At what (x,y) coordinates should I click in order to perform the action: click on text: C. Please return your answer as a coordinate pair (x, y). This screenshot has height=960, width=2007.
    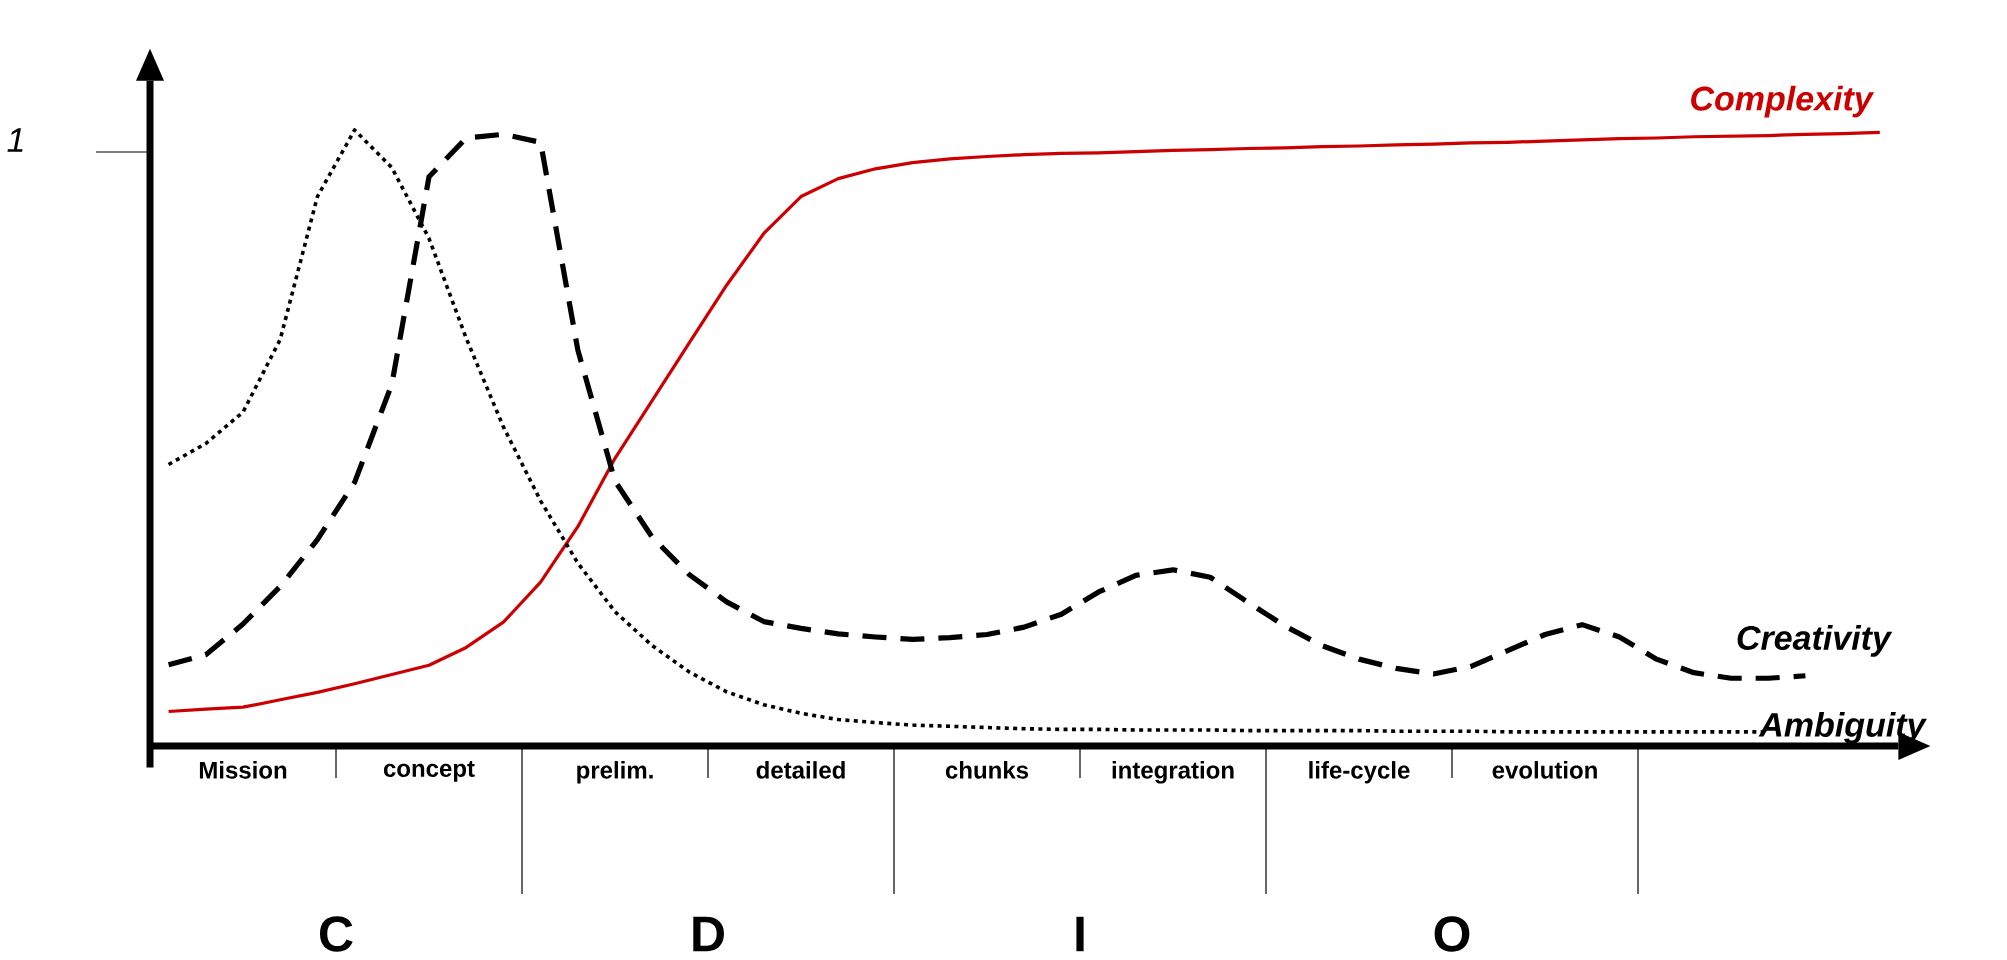
    Looking at the image, I should click on (336, 934).